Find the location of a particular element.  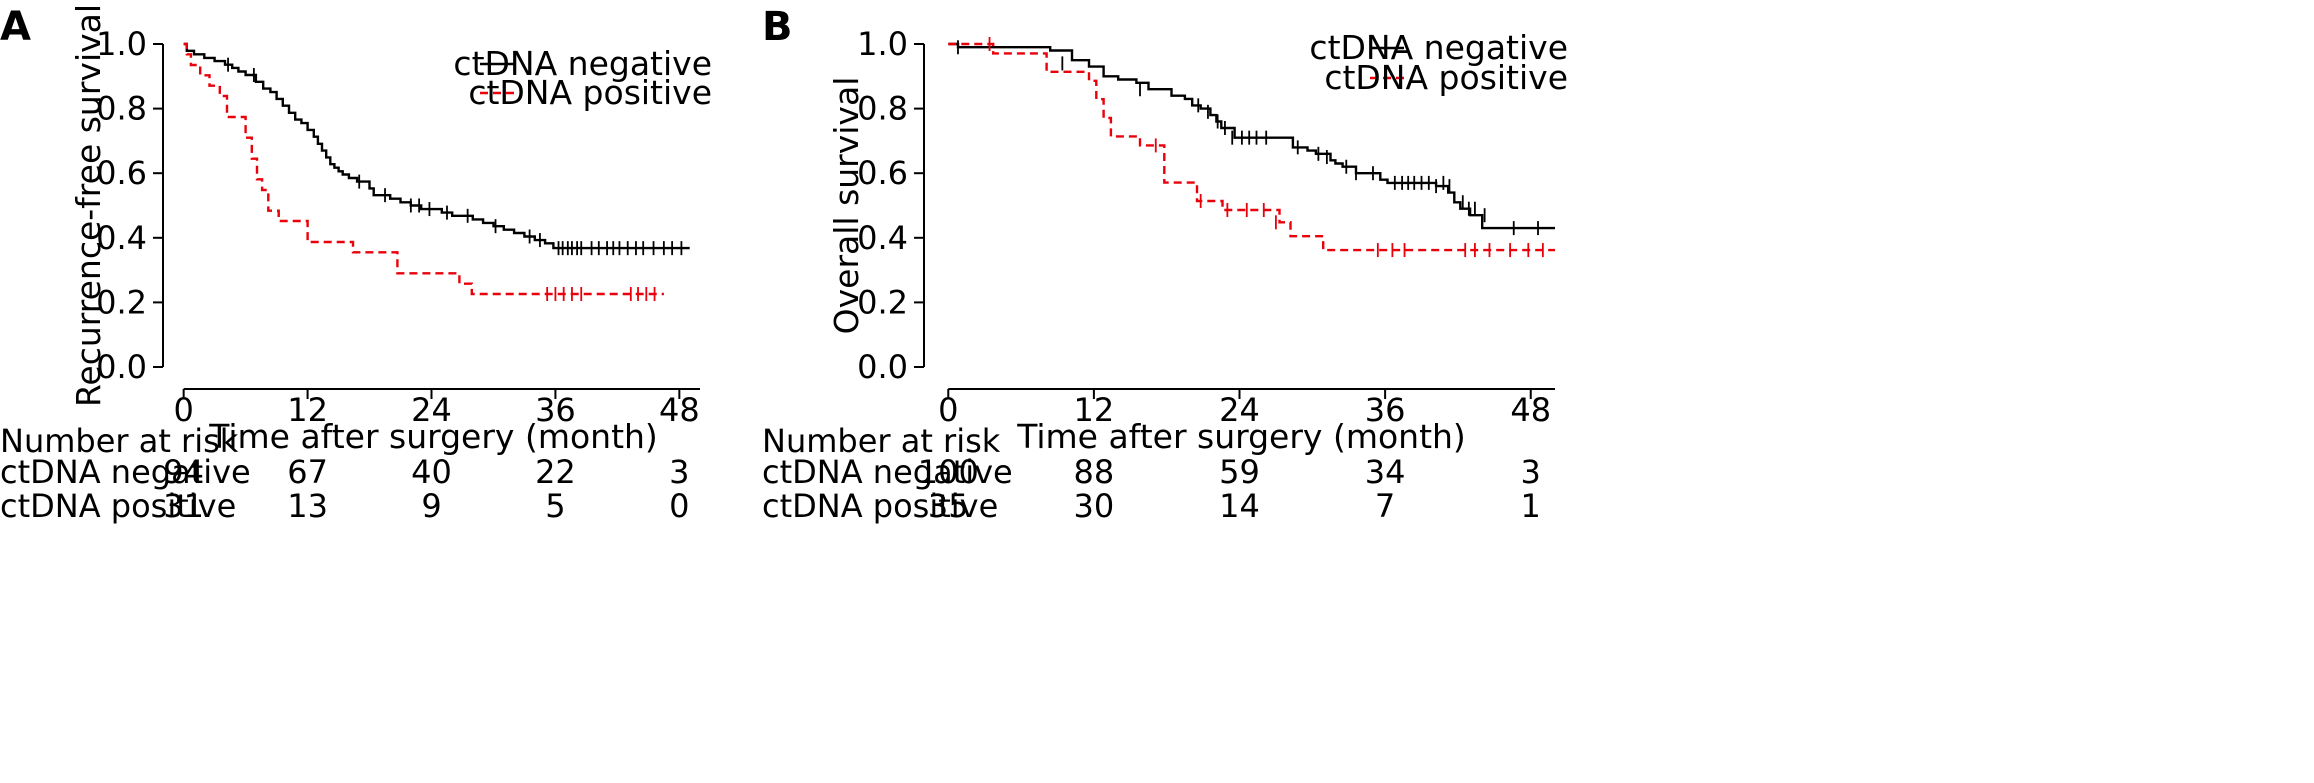

panel-b-risk-row-label: ctDNA negative is located at coordinates (887, 472).